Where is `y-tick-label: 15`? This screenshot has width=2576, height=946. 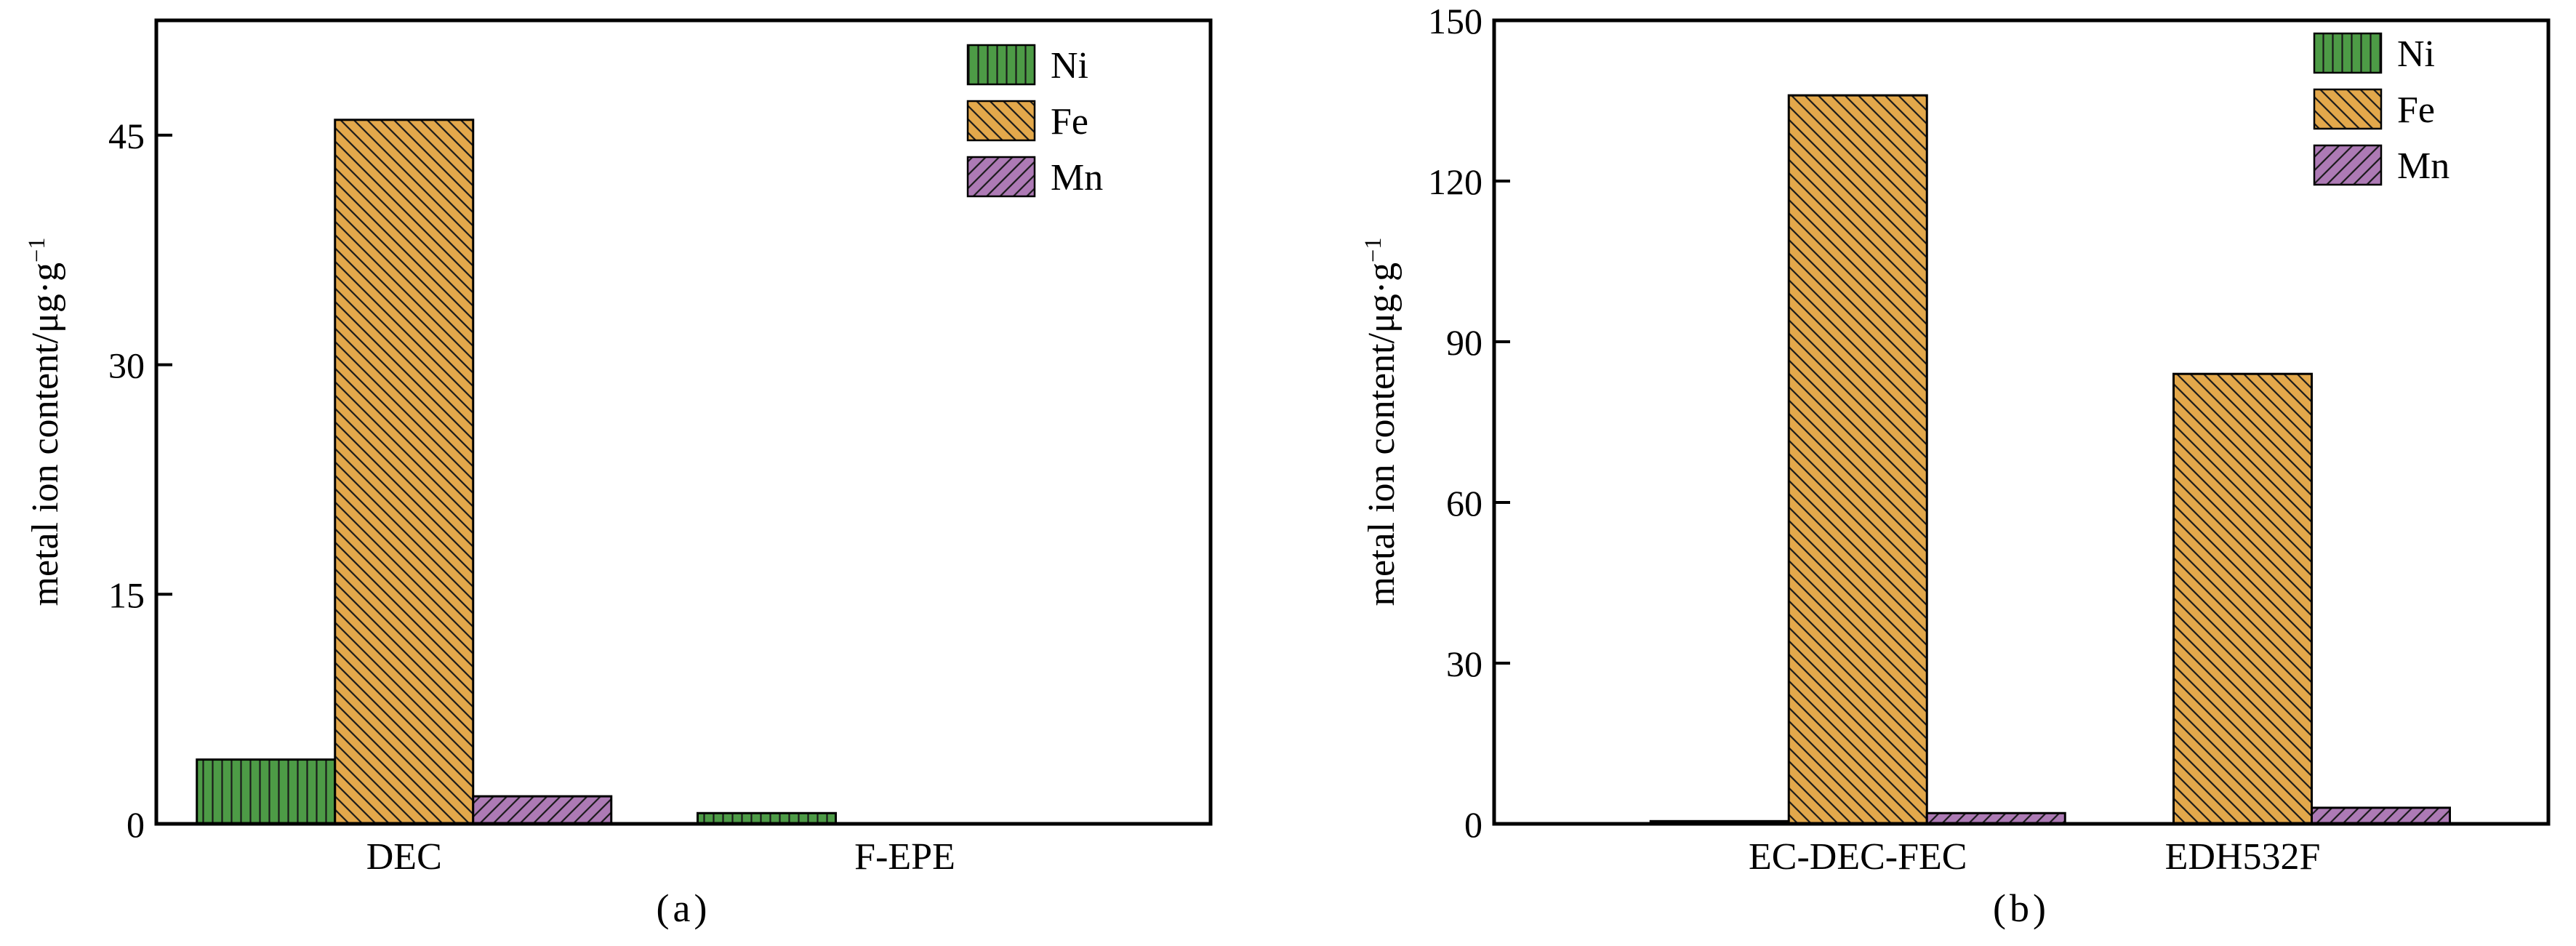 y-tick-label: 15 is located at coordinates (127, 594).